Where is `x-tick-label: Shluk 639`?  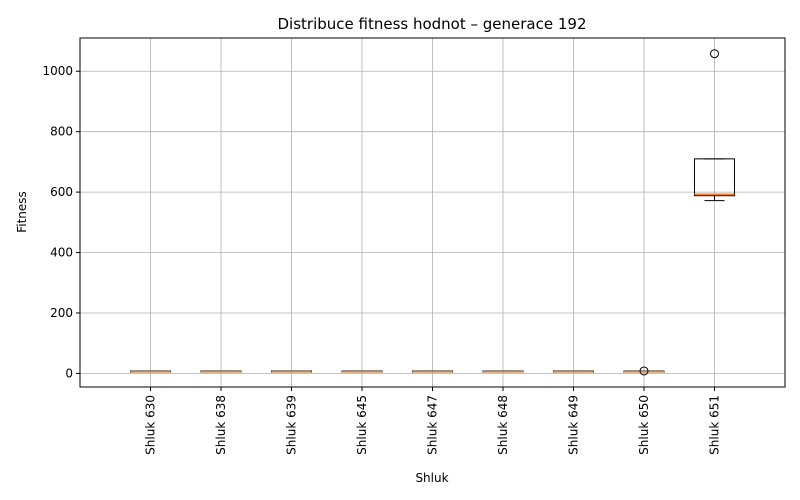
x-tick-label: Shluk 639 is located at coordinates (292, 425).